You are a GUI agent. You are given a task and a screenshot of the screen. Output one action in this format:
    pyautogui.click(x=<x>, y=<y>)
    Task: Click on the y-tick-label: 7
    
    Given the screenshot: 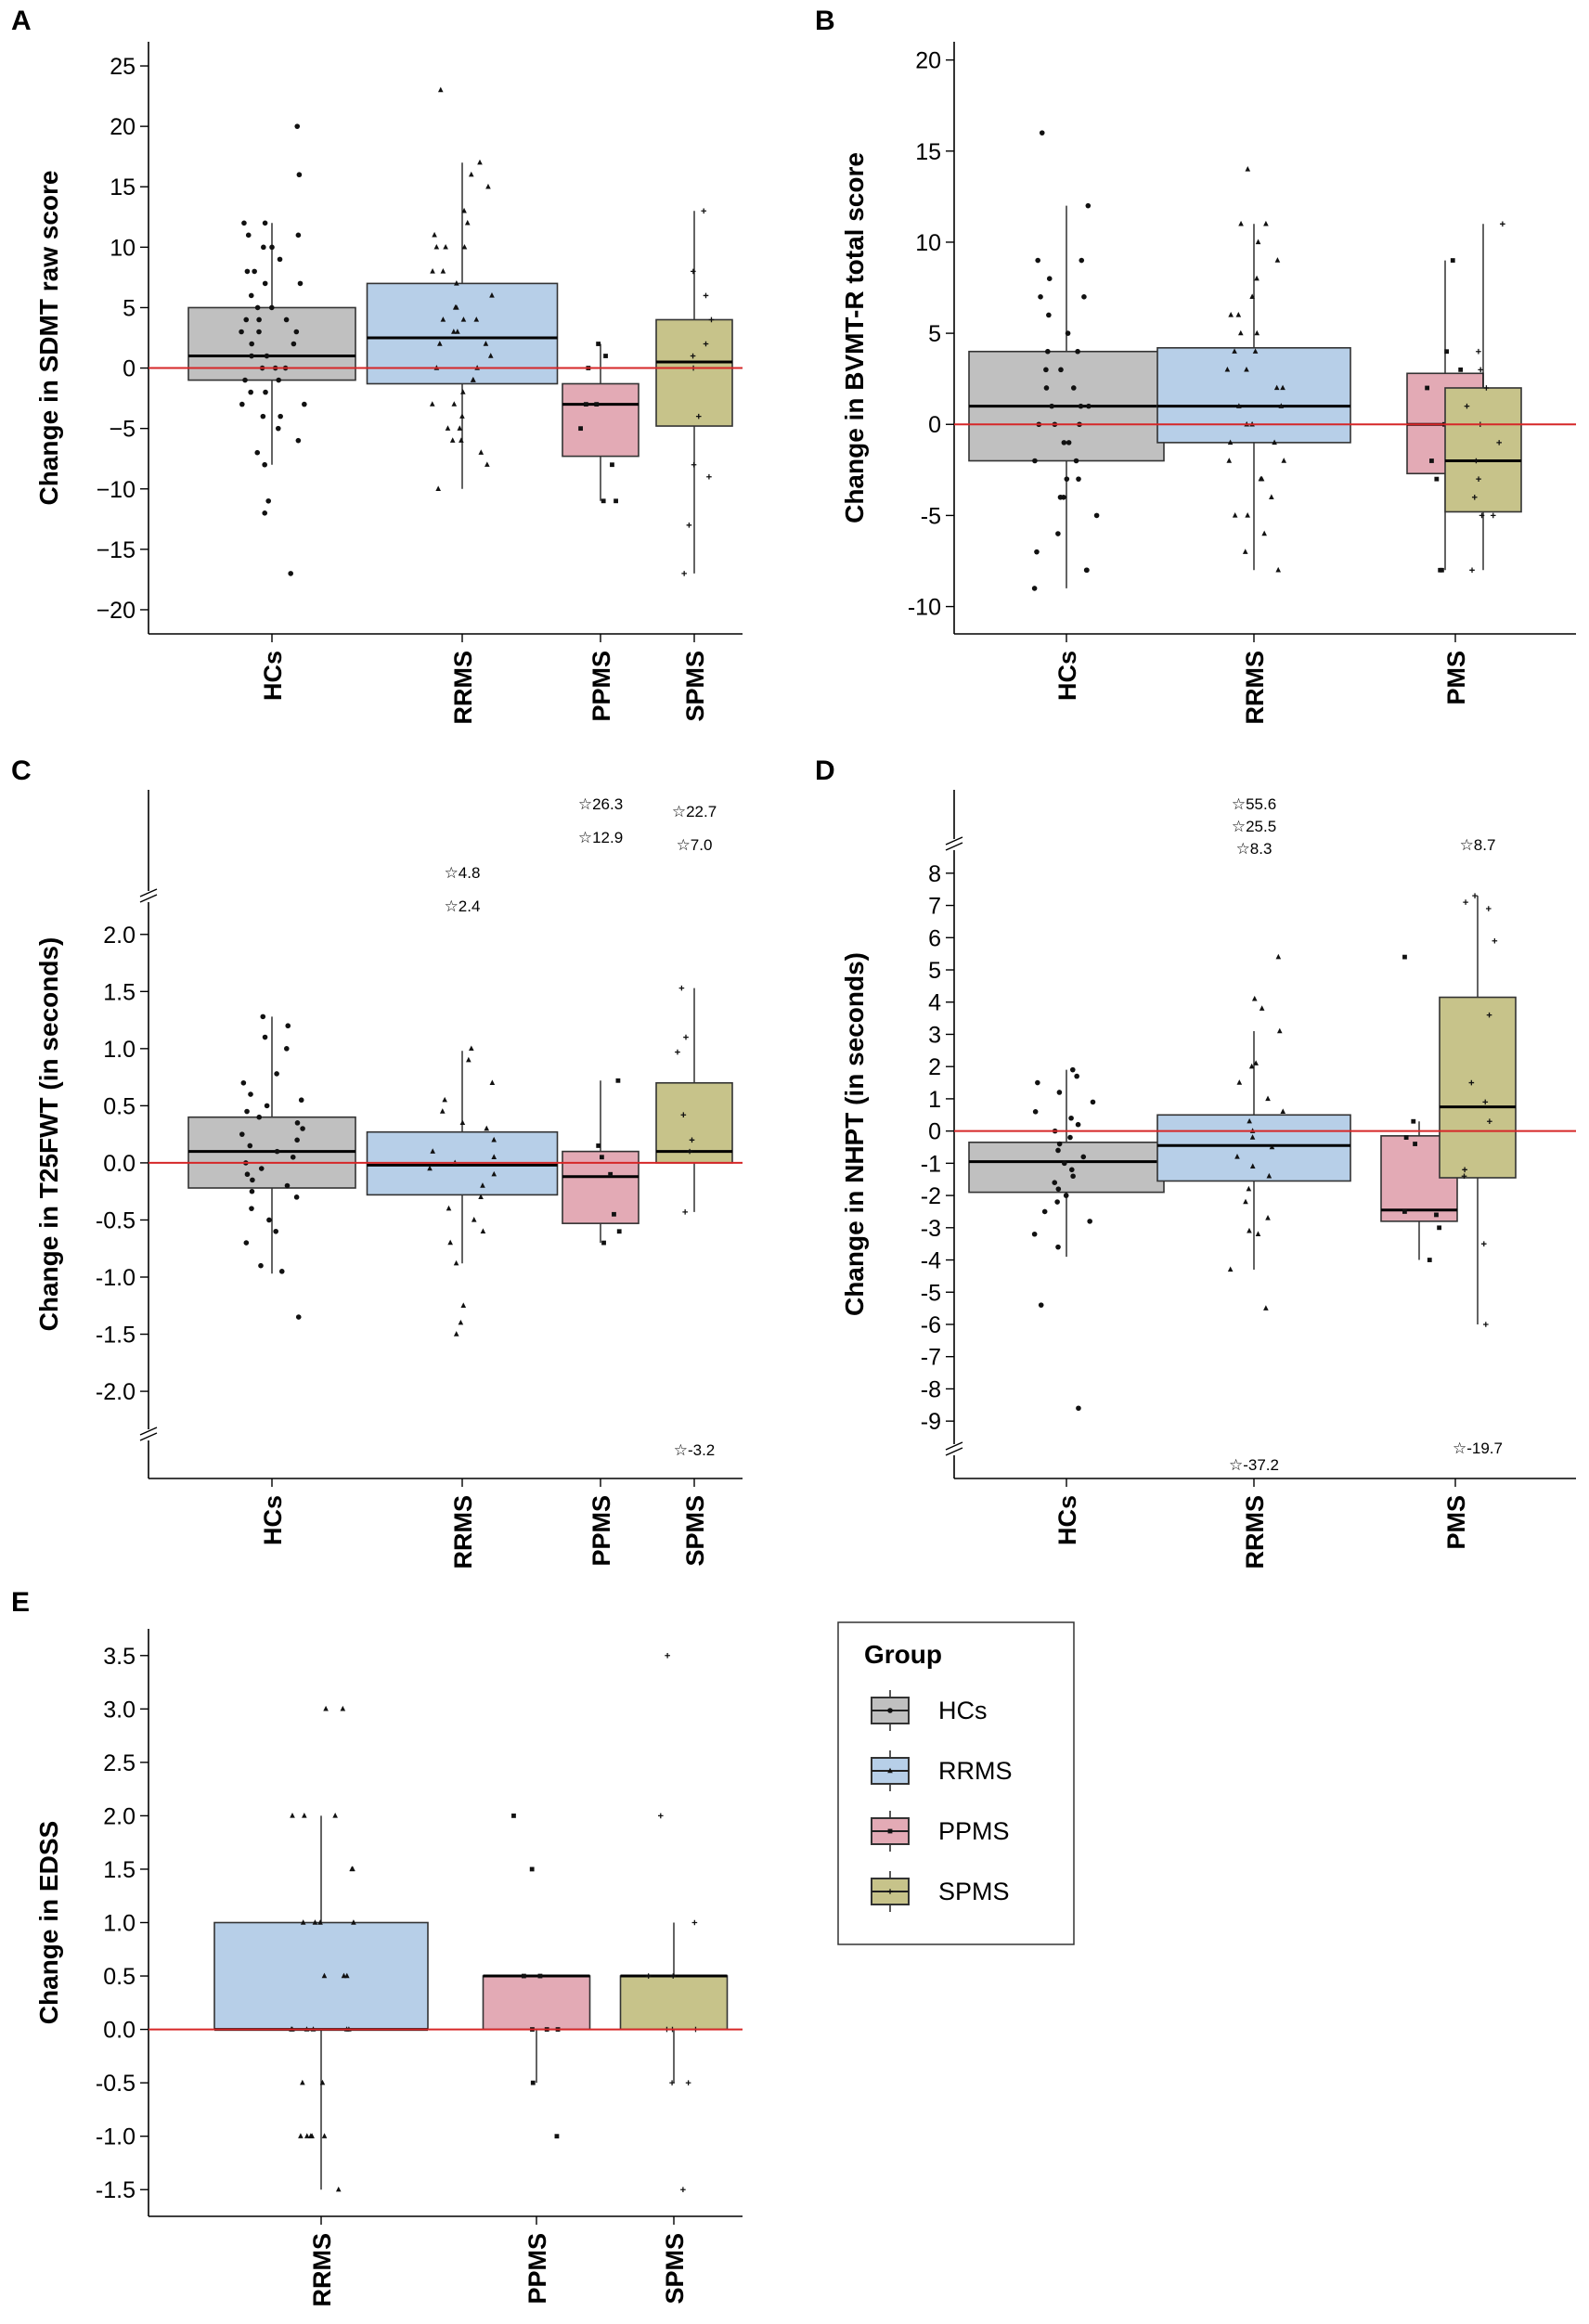 What is the action you would take?
    pyautogui.click(x=934, y=907)
    